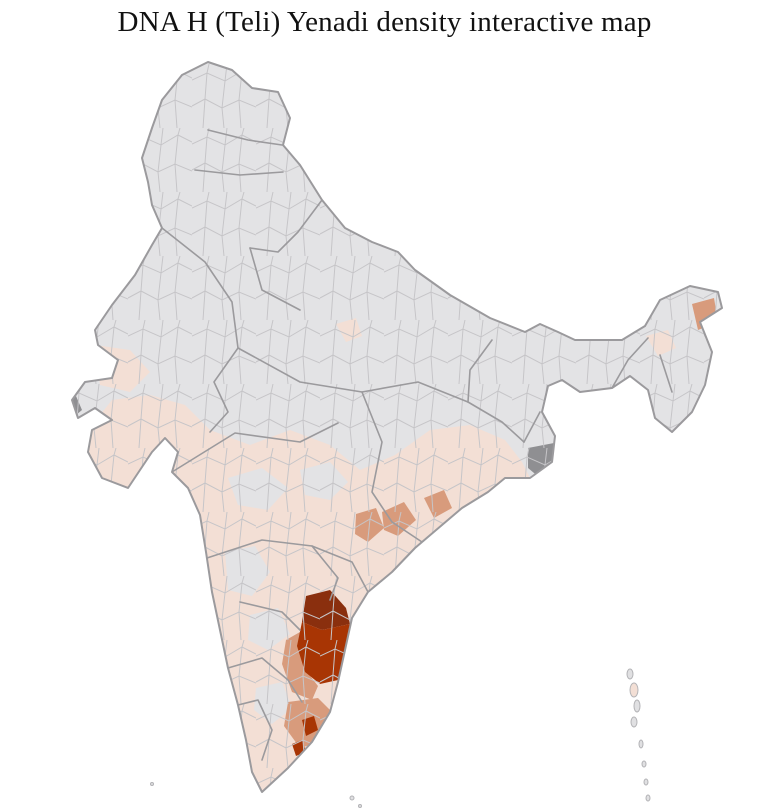 Image resolution: width=769 pixels, height=812 pixels. I want to click on andaman-nicobar-islands, so click(638, 735).